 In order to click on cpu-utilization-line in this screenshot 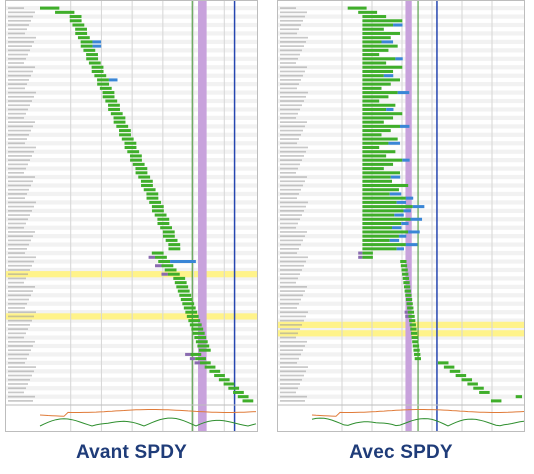, I will do `click(148, 413)`.